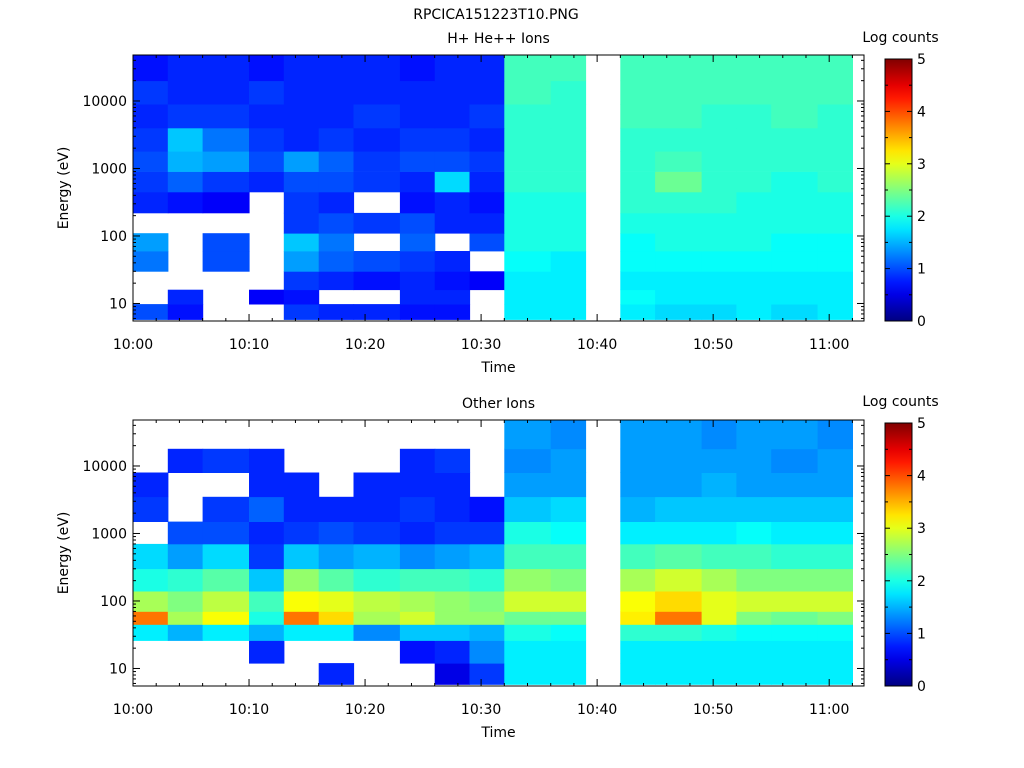  I want to click on x-axis-label: Time, so click(497, 733).